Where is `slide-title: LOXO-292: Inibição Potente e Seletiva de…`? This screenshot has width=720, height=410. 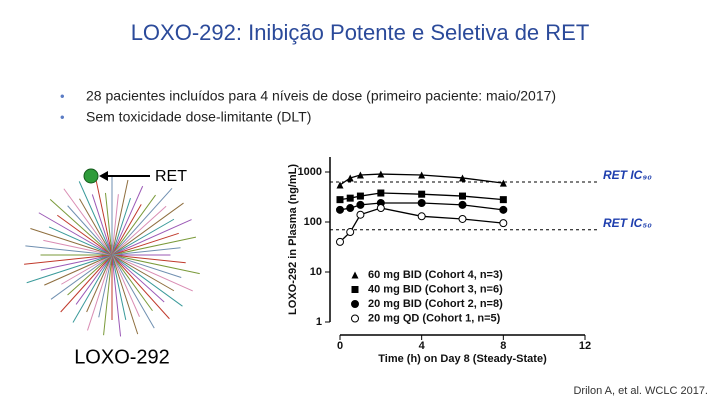 slide-title: LOXO-292: Inibição Potente e Seletiva de… is located at coordinates (360, 32).